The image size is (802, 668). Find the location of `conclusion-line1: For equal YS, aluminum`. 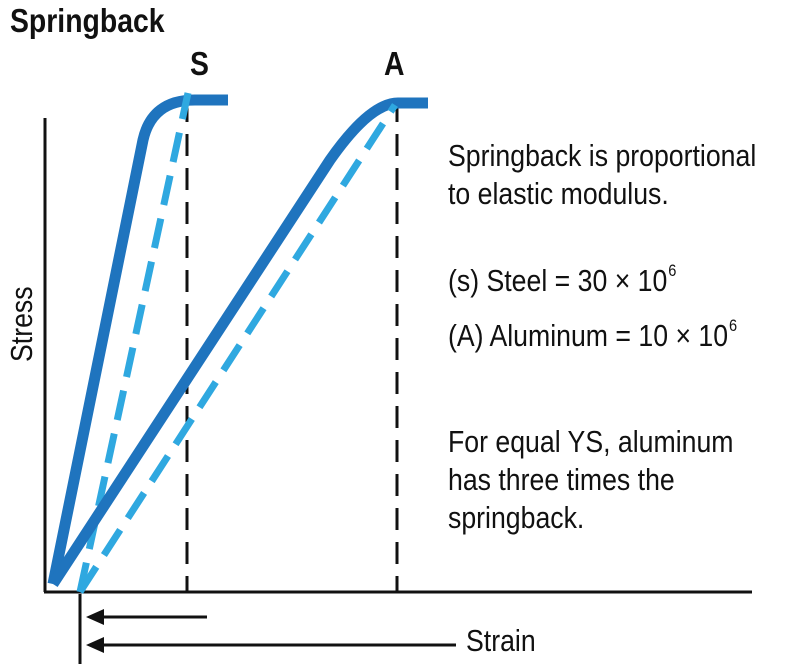

conclusion-line1: For equal YS, aluminum is located at coordinates (591, 441).